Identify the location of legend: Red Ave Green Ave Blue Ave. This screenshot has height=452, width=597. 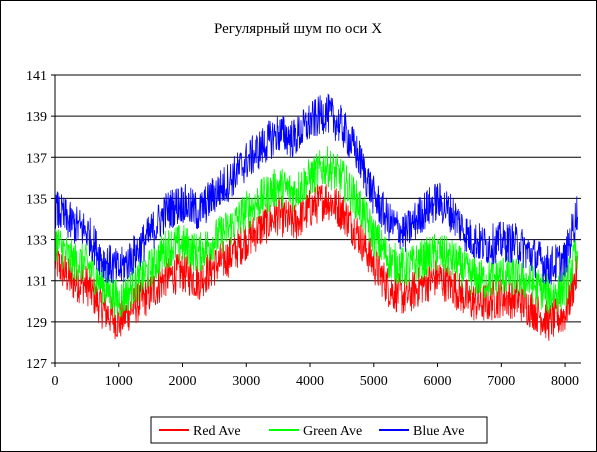
(319, 430).